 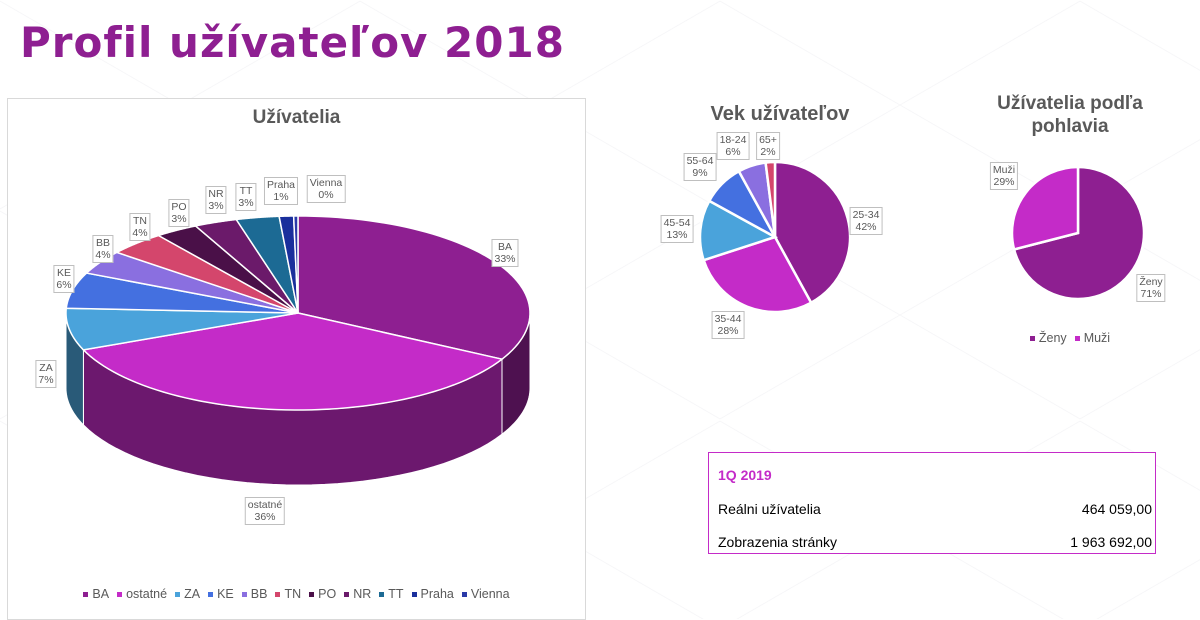 What do you see at coordinates (63, 273) in the screenshot?
I see `data-label-category: KE` at bounding box center [63, 273].